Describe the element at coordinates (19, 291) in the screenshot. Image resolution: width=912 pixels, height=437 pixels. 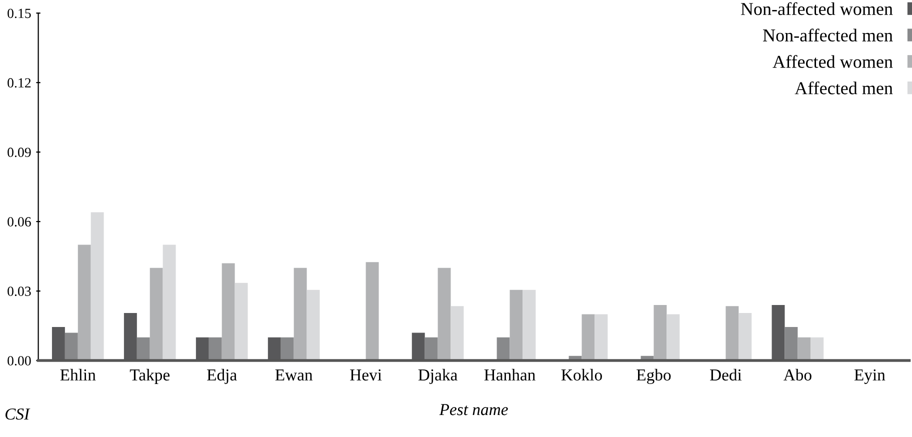
I see `y-tick-label: 0.03` at that location.